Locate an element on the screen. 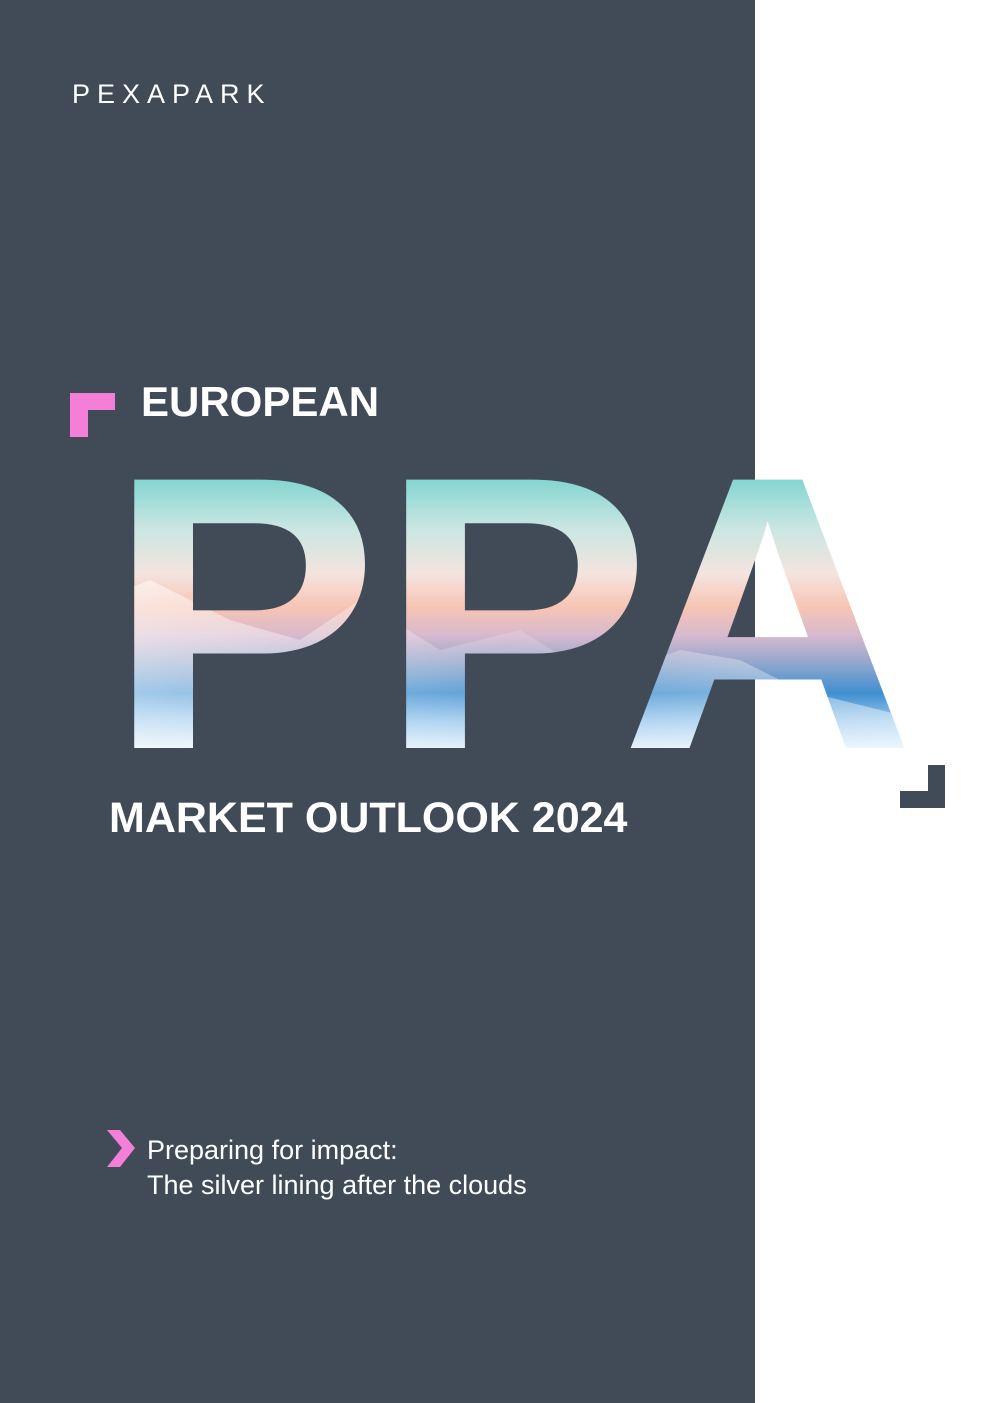 The height and width of the screenshot is (1403, 992). brand-logo: PEXAPARK is located at coordinates (172, 94).